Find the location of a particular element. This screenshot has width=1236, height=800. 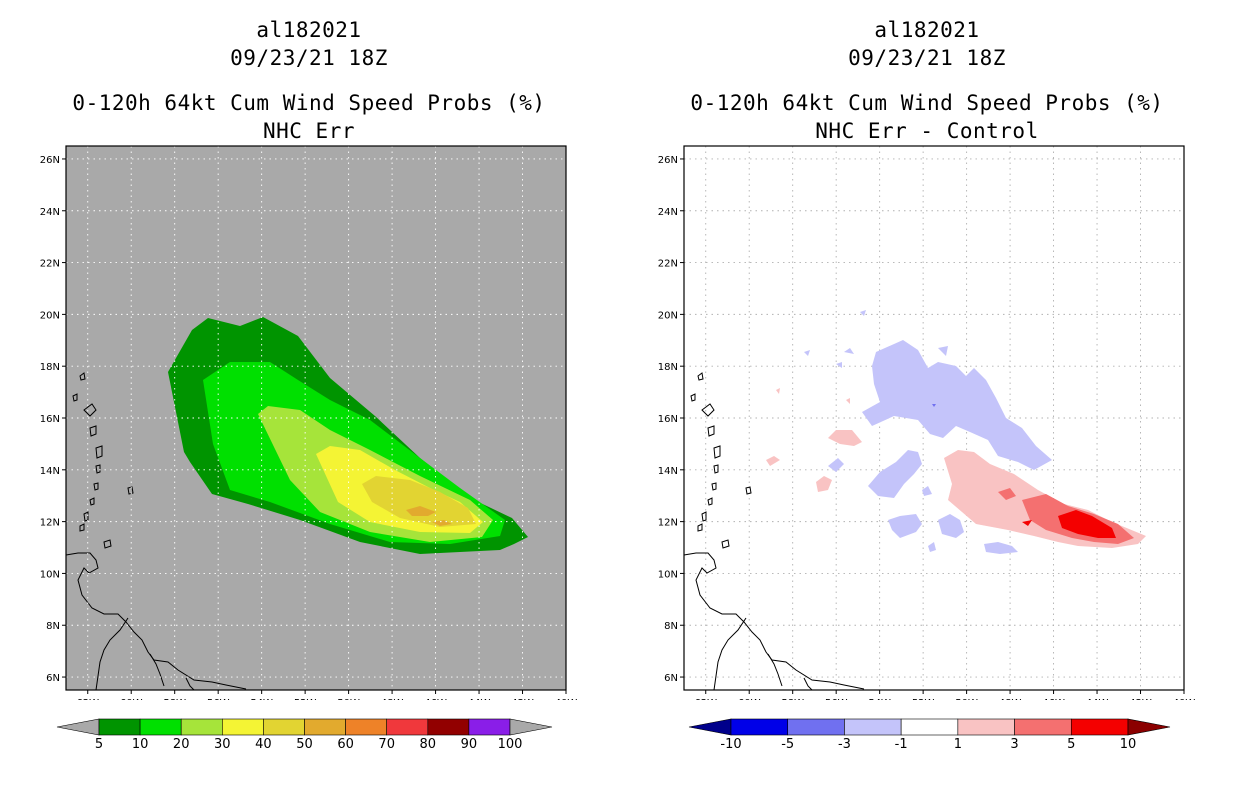

contour-50pct is located at coordinates (429, 516).